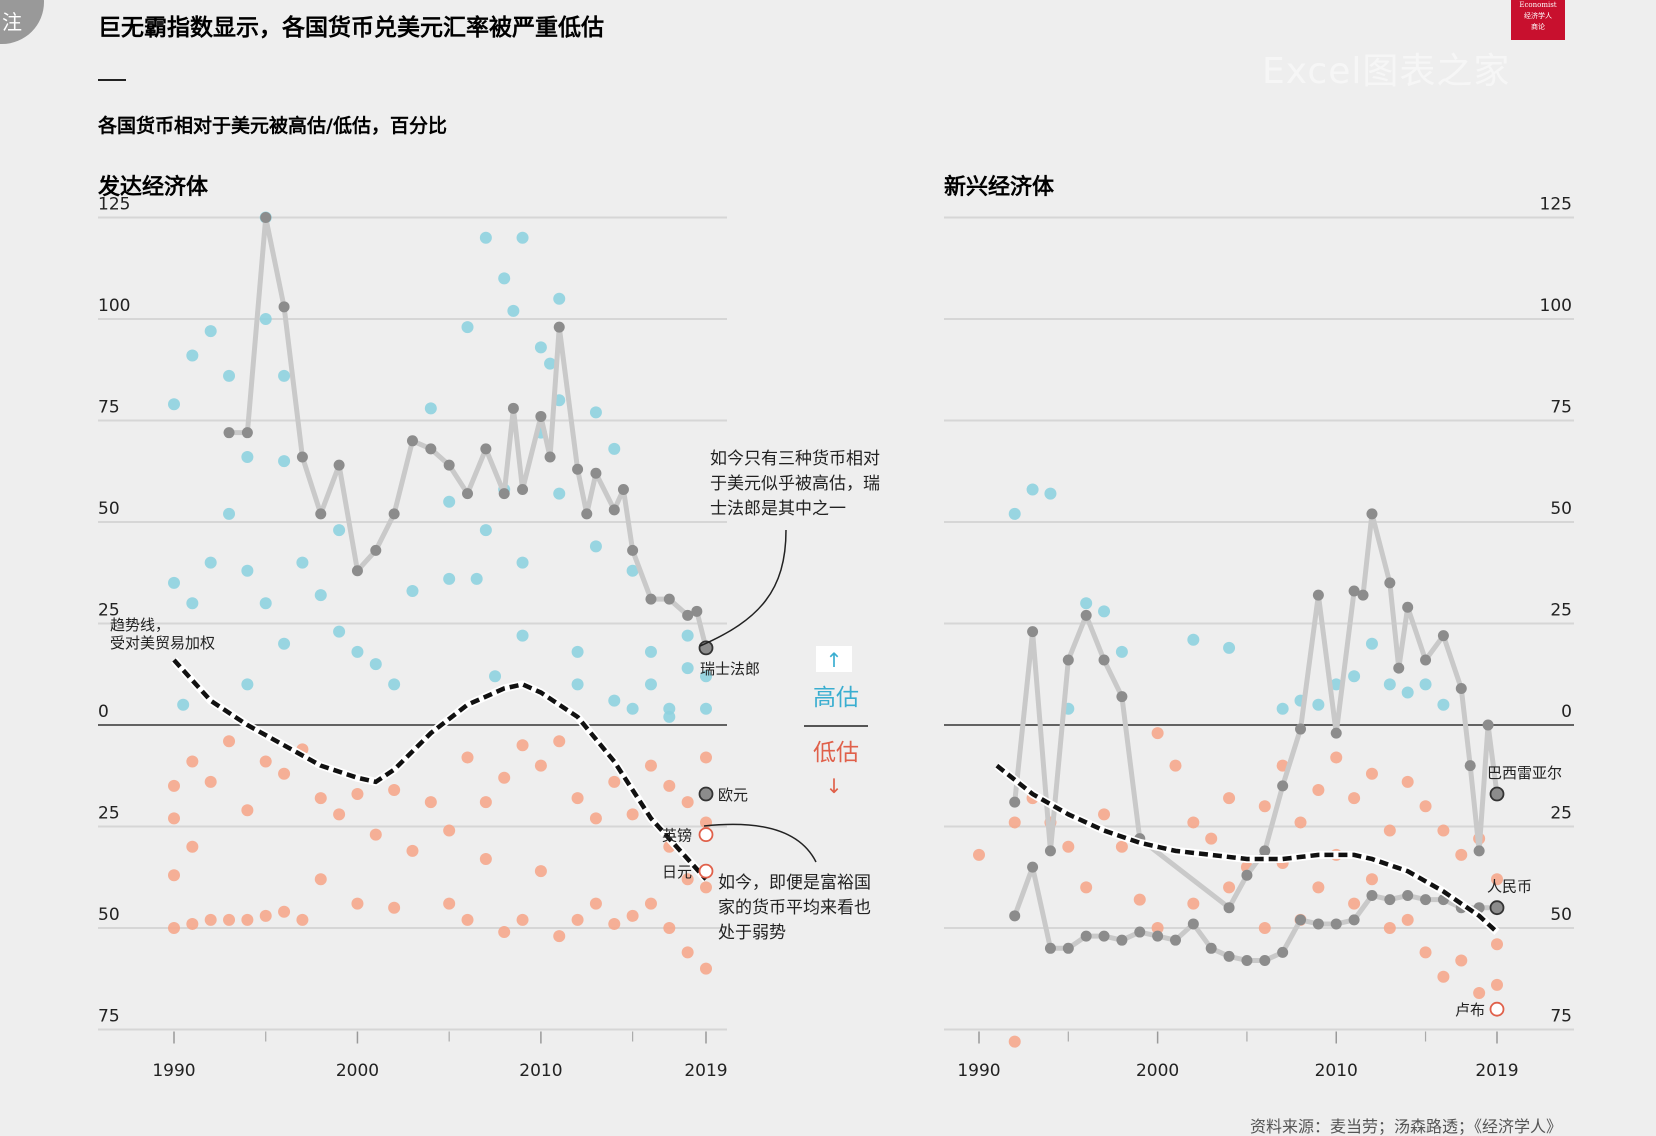 The image size is (1656, 1136). What do you see at coordinates (794, 883) in the screenshot?
I see `annotation-under: 如今，即便是富裕国` at bounding box center [794, 883].